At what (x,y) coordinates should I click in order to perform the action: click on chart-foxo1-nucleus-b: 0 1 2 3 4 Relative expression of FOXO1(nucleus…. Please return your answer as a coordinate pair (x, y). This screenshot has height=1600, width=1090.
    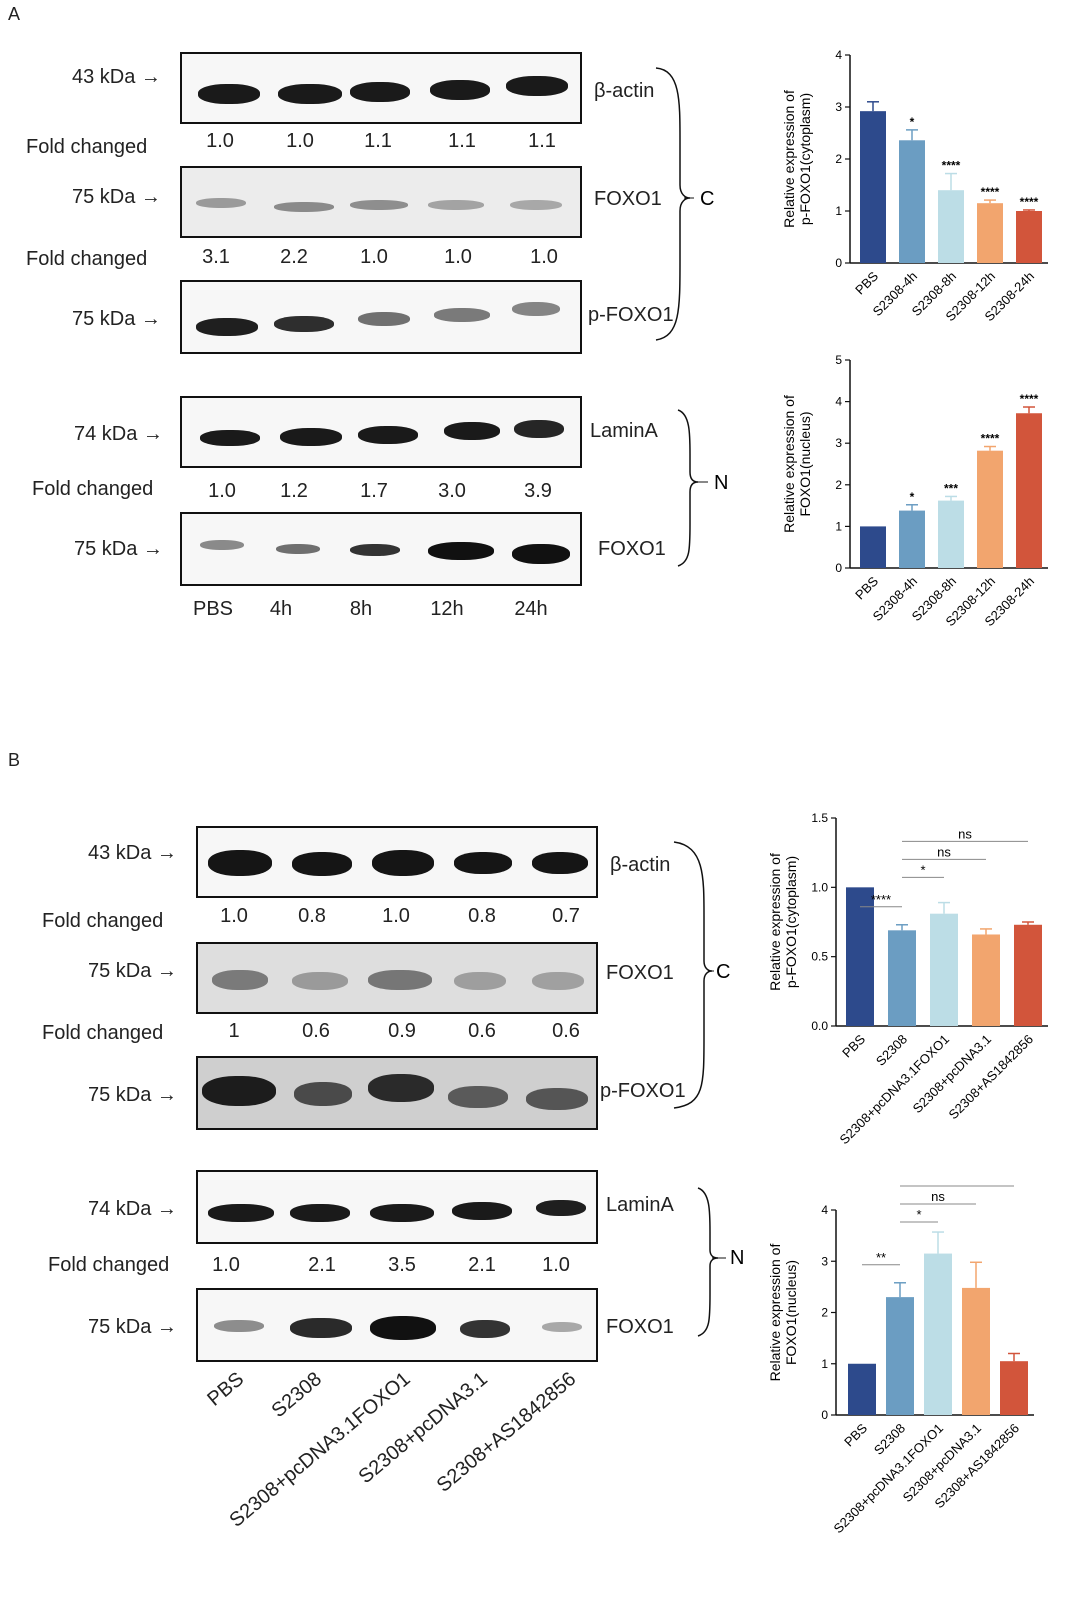
    Looking at the image, I should click on (900, 1358).